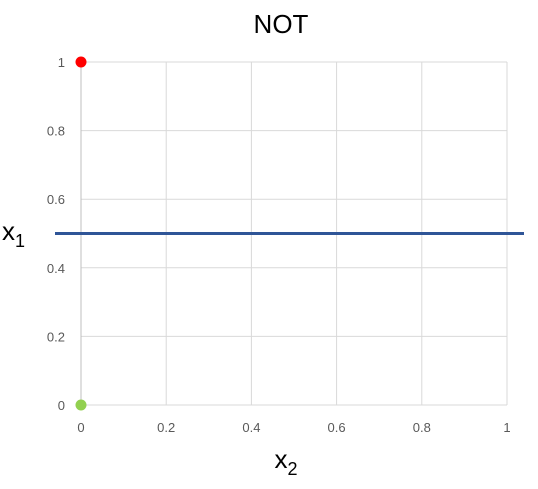  What do you see at coordinates (61, 405) in the screenshot?
I see `y-tick-label: 0` at bounding box center [61, 405].